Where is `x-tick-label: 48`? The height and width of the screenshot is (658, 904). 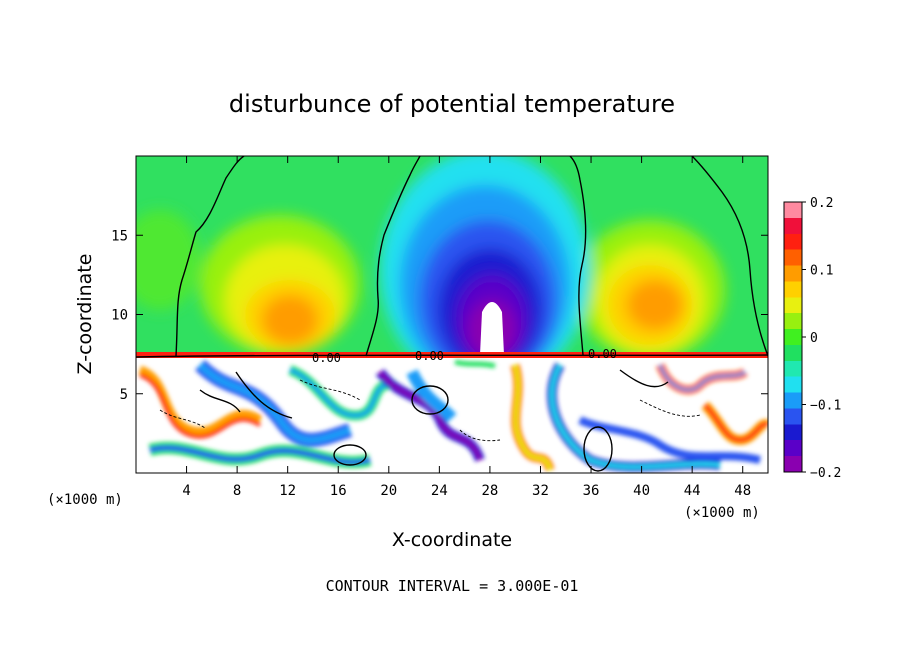
x-tick-label: 48 is located at coordinates (742, 491).